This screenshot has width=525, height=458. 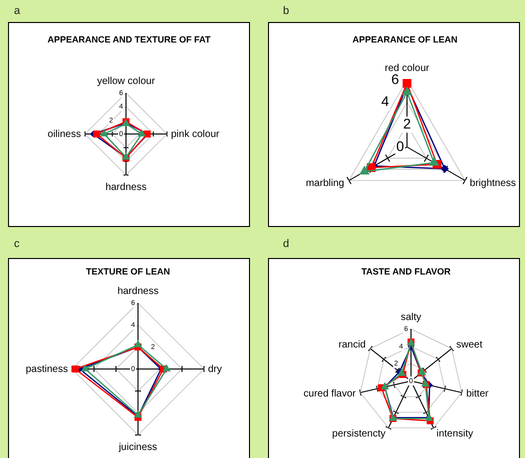 What do you see at coordinates (330, 394) in the screenshot?
I see `spoke-label: cured flavor` at bounding box center [330, 394].